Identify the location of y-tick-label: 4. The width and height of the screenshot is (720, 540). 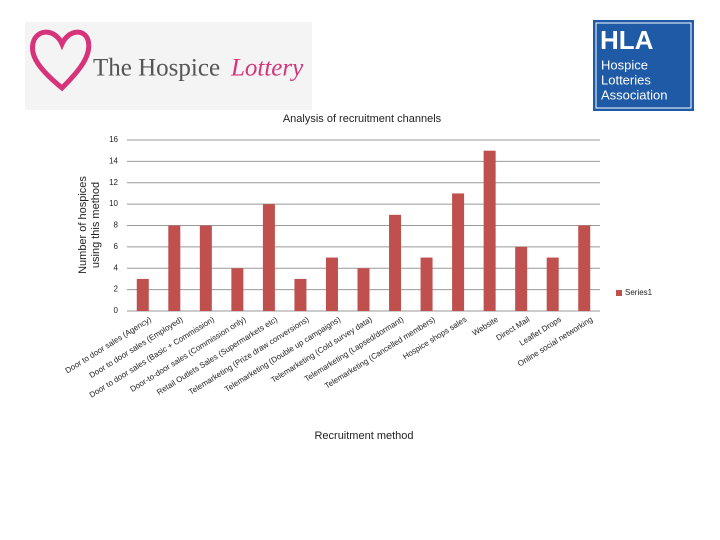
(116, 267).